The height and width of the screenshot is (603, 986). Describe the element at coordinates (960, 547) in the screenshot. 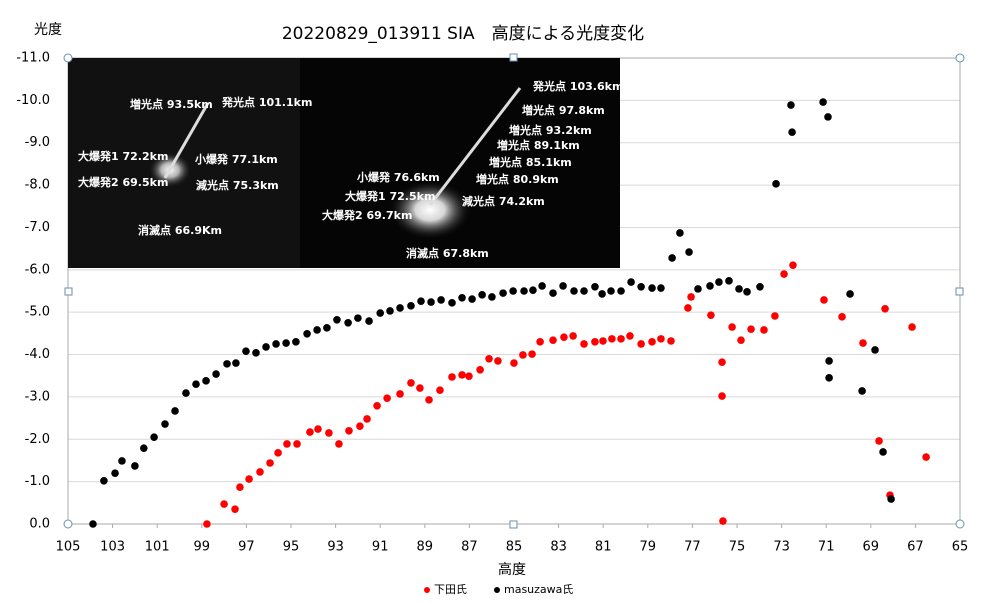

I see `x-tick-label: 65` at that location.